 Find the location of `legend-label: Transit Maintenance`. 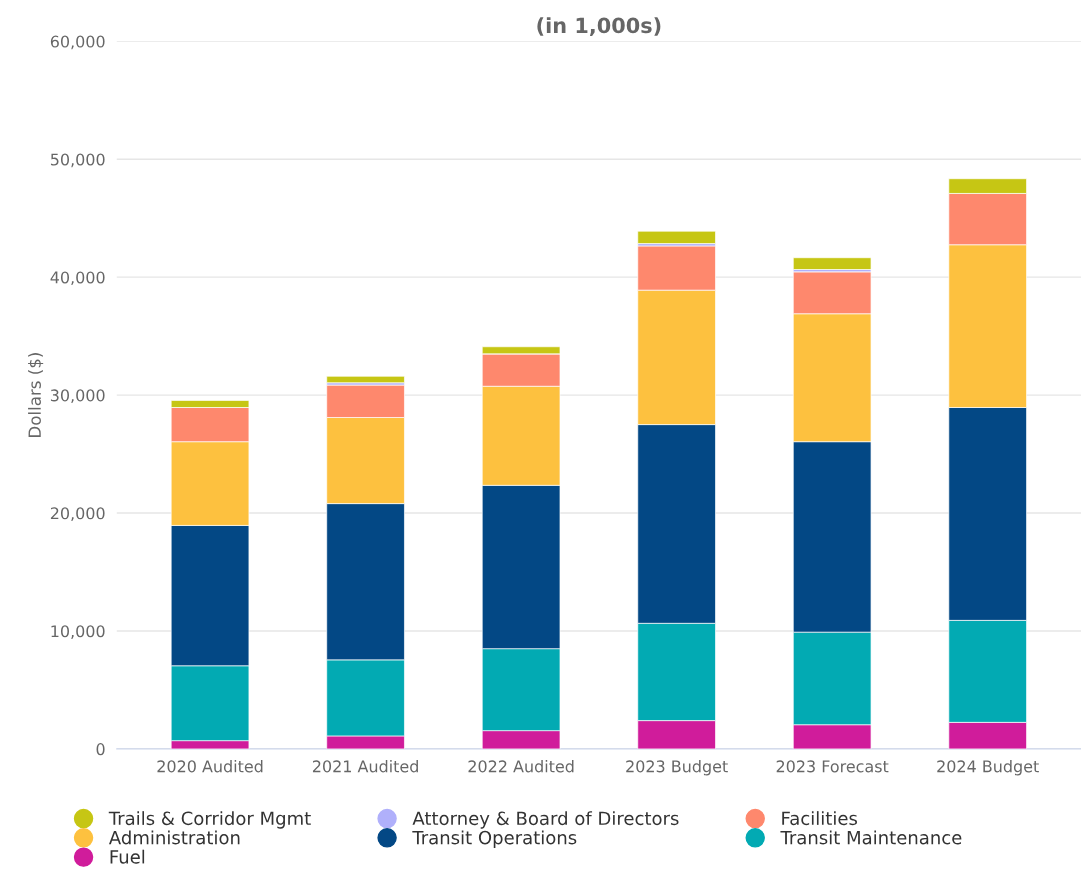

legend-label: Transit Maintenance is located at coordinates (871, 837).